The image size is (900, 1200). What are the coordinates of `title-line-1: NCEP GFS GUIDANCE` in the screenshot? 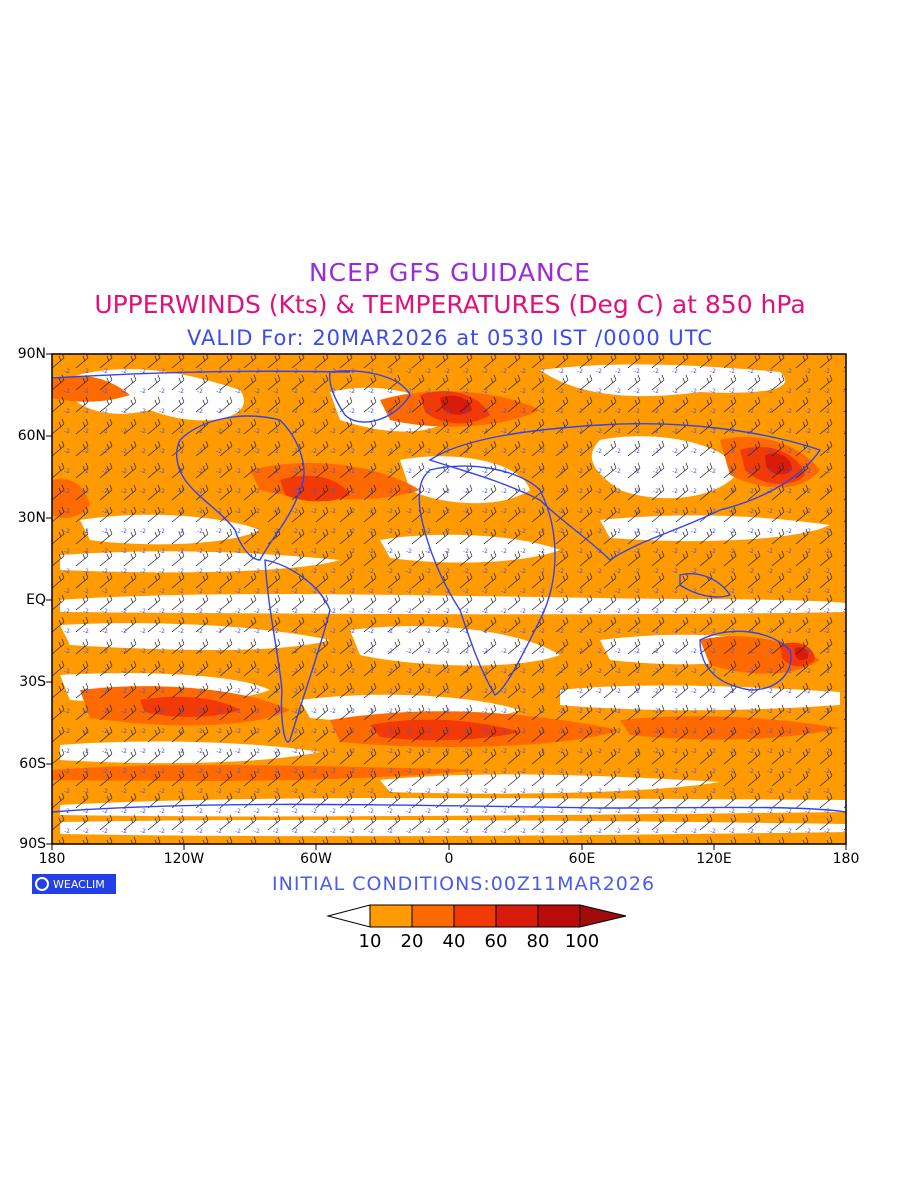 It's located at (449, 272).